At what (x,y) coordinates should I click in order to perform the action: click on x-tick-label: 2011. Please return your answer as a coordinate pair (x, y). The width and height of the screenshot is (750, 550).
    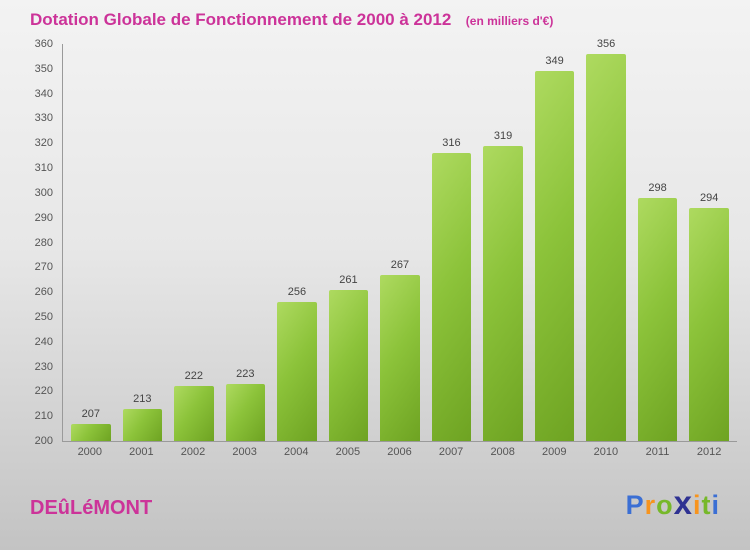
    Looking at the image, I should click on (657, 452).